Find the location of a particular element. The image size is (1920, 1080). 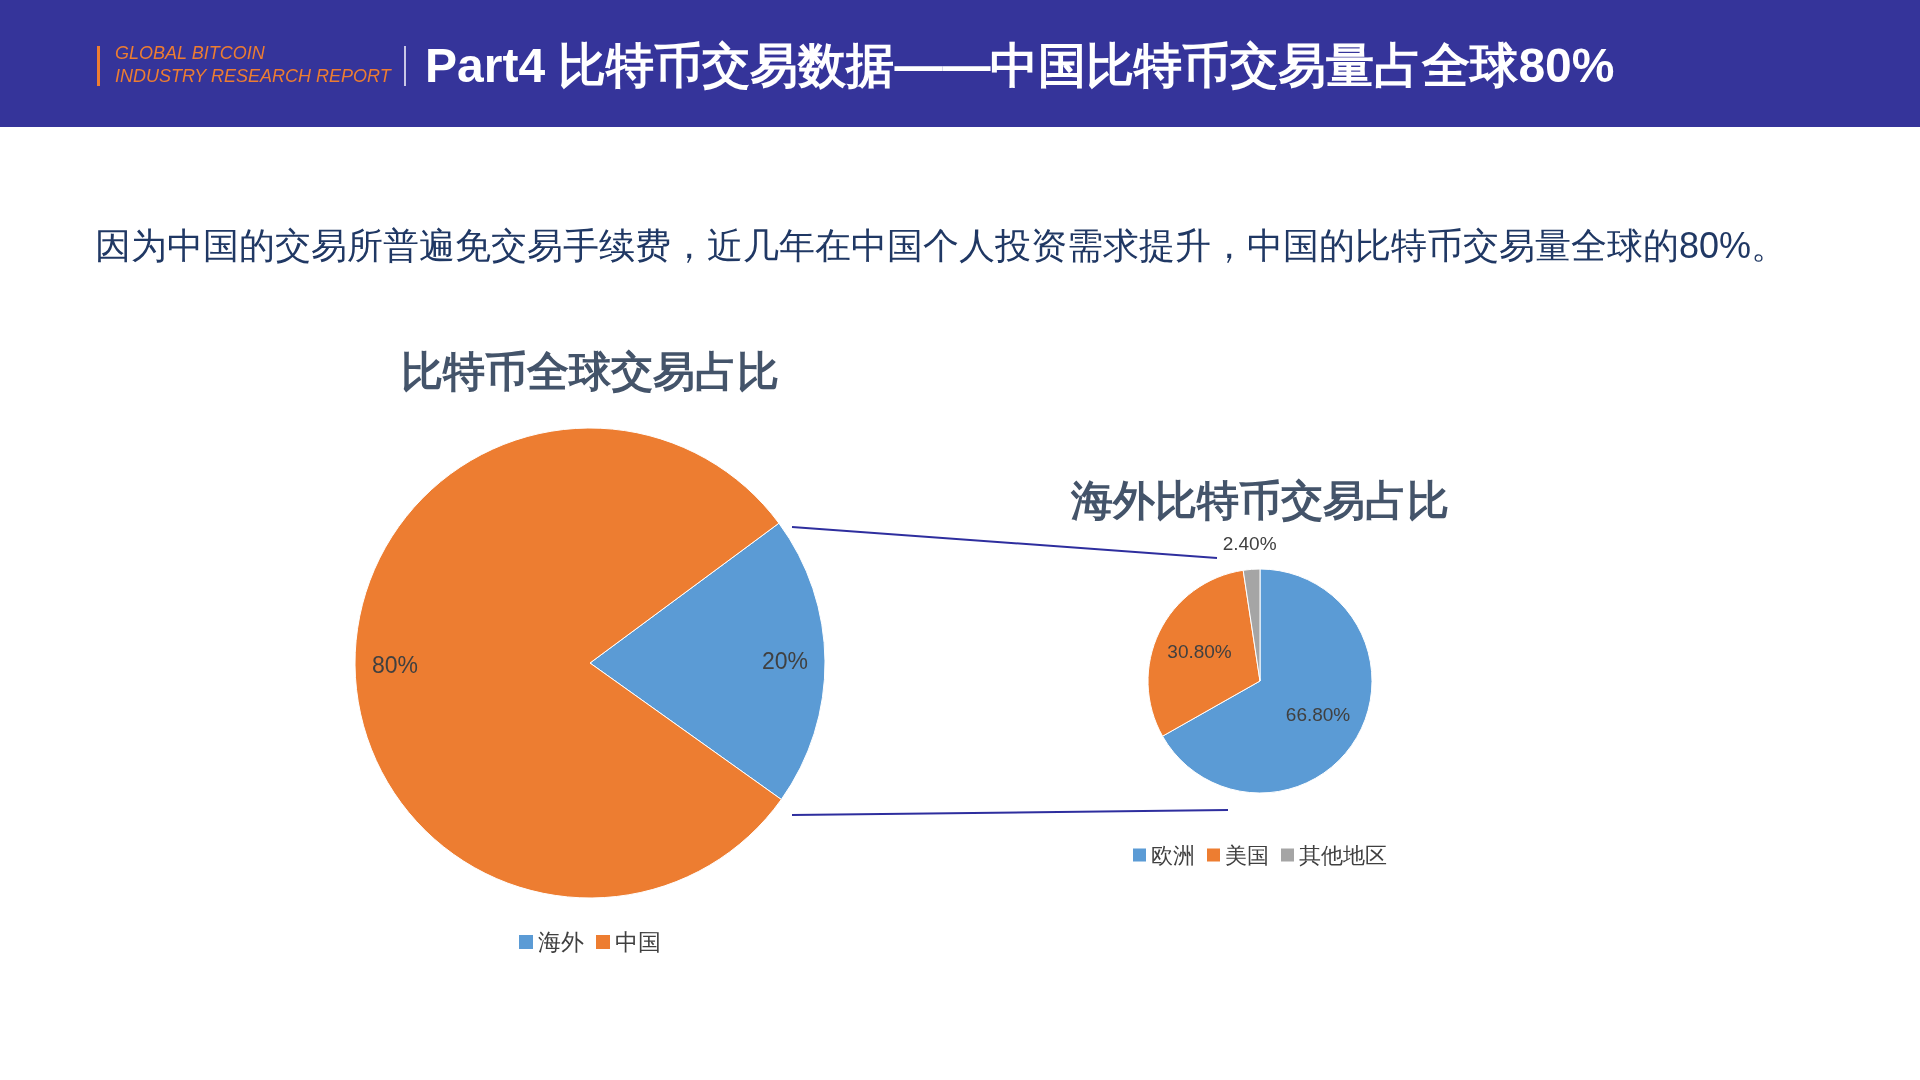

legend-label: 美国 is located at coordinates (1247, 855).